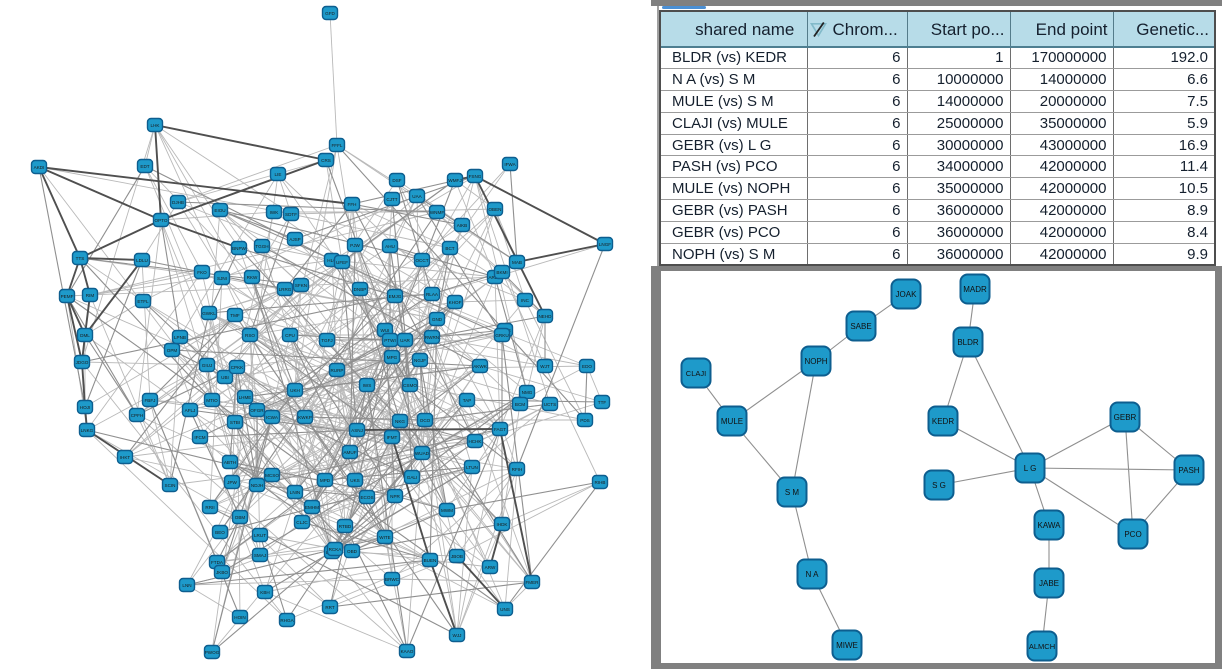 Image resolution: width=1222 pixels, height=669 pixels. Describe the element at coordinates (345, 526) in the screenshot. I see `svg-text: RTBD` at that location.